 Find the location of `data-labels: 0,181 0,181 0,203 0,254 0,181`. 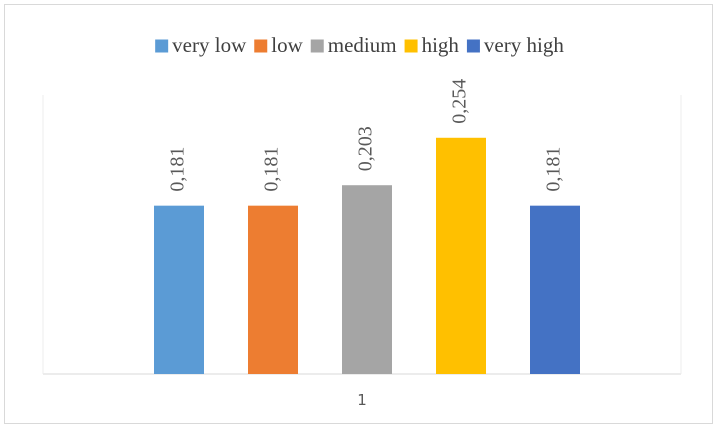

data-labels: 0,181 0,181 0,203 0,254 0,181 is located at coordinates (366, 135).